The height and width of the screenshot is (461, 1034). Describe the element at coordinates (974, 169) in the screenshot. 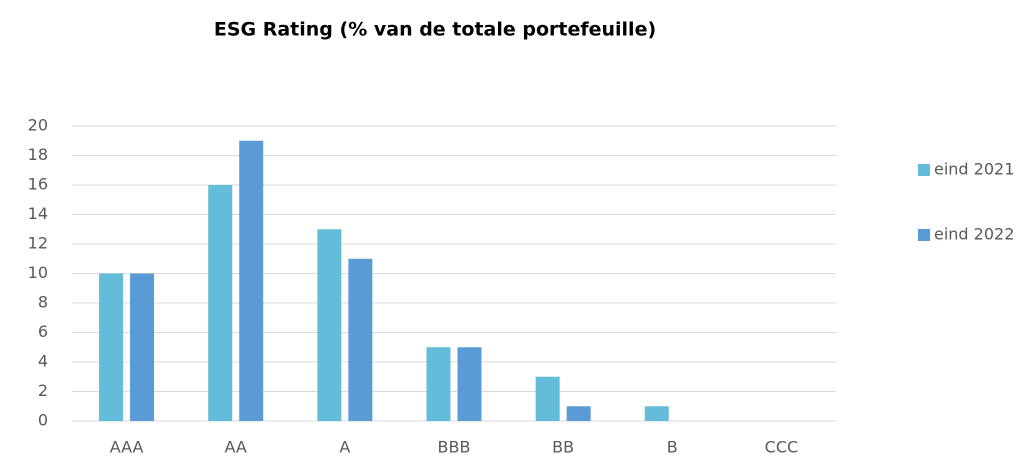

I see `legend-label: eind 2021` at that location.